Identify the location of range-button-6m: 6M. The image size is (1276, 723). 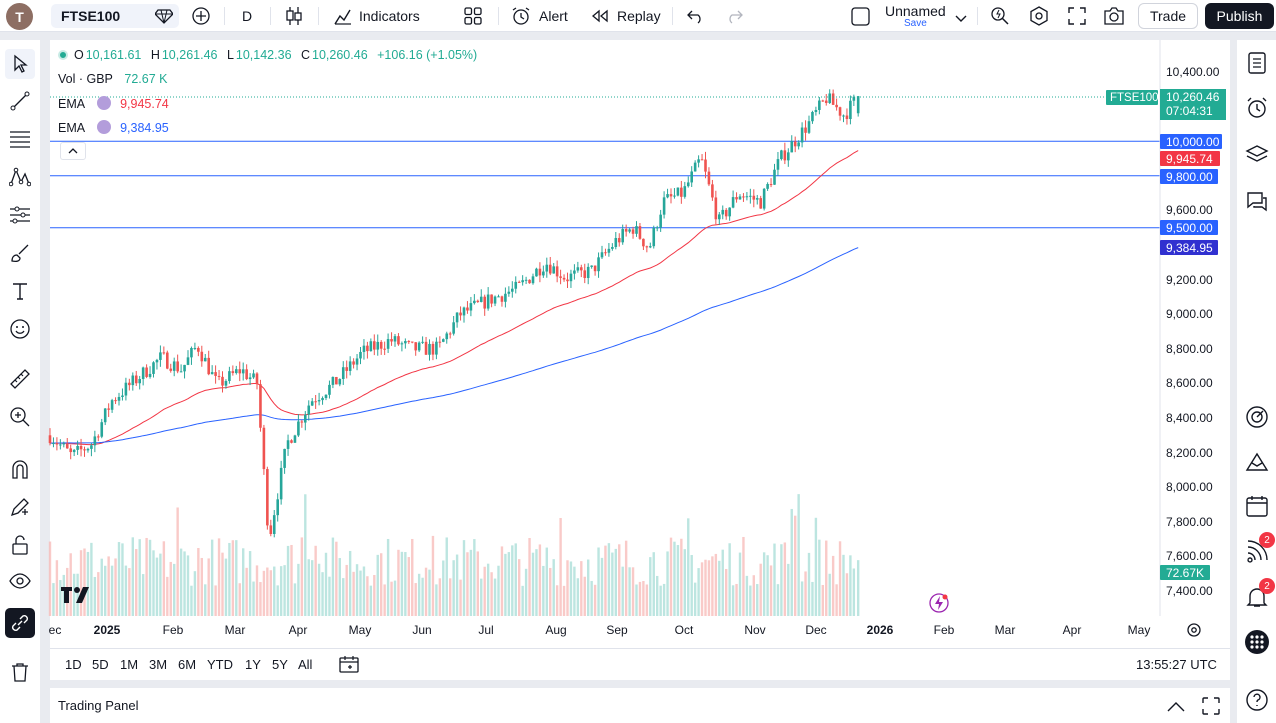
(187, 664).